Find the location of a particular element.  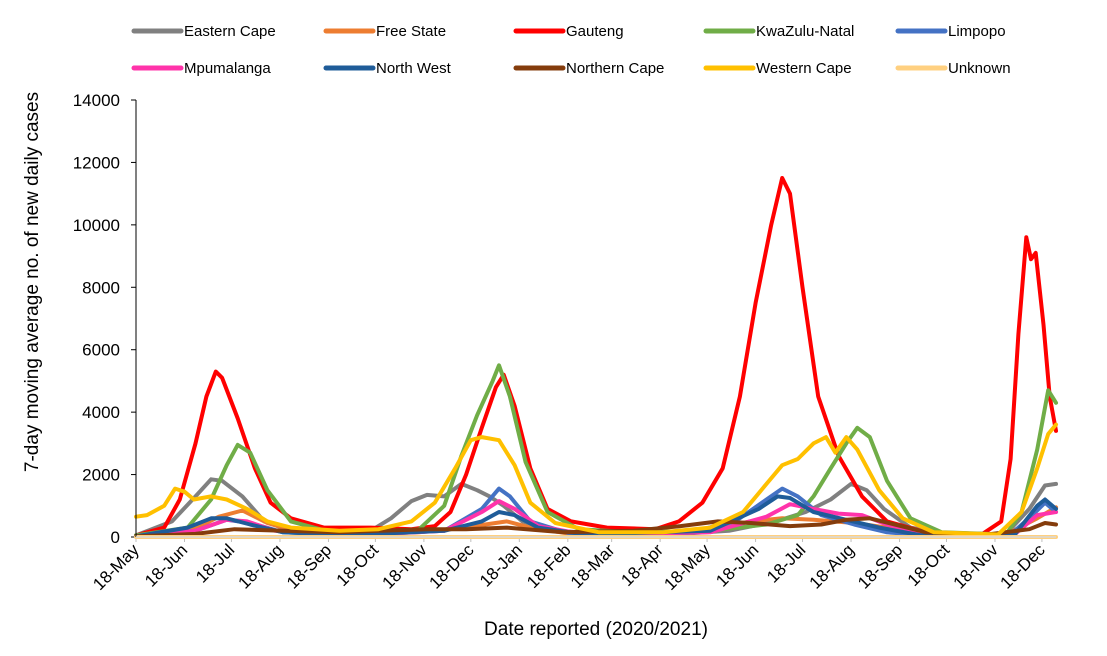

series-line-western-cape is located at coordinates (596, 479).